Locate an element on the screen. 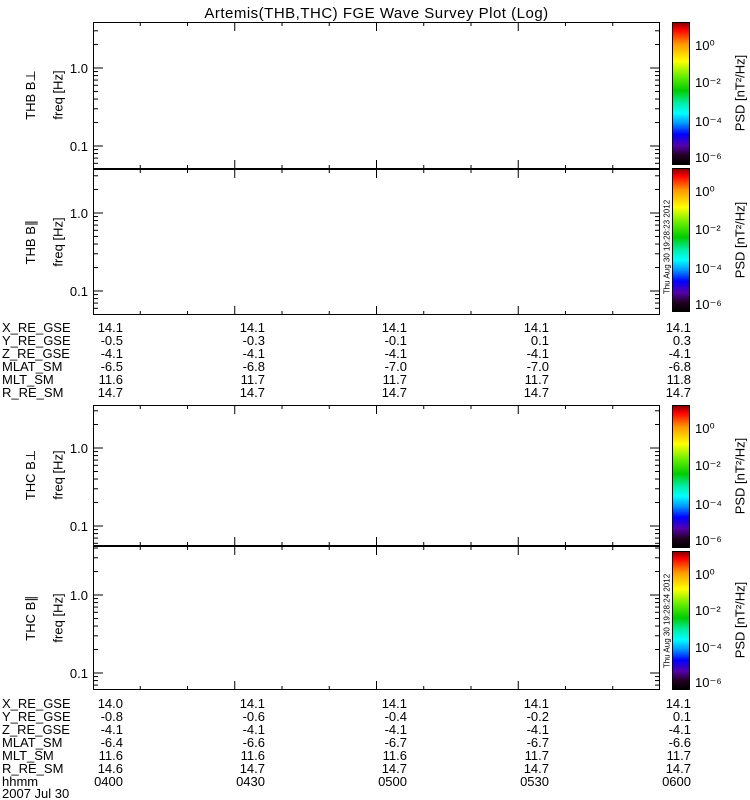  psd-colorbar-thc-bpar is located at coordinates (681, 620).